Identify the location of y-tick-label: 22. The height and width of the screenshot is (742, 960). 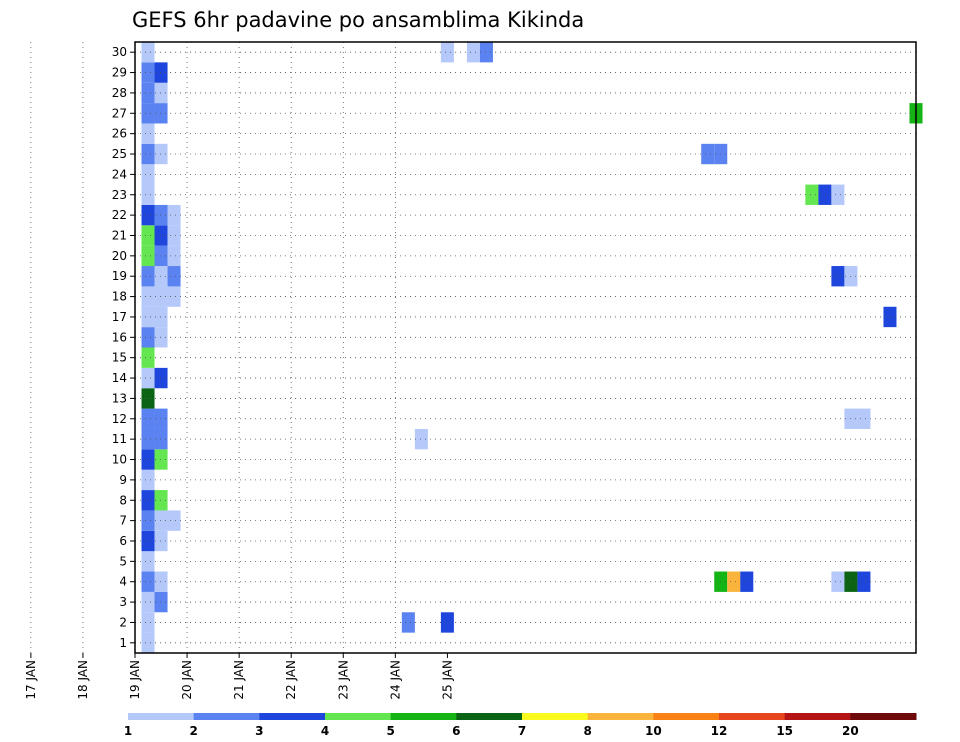
(119, 215).